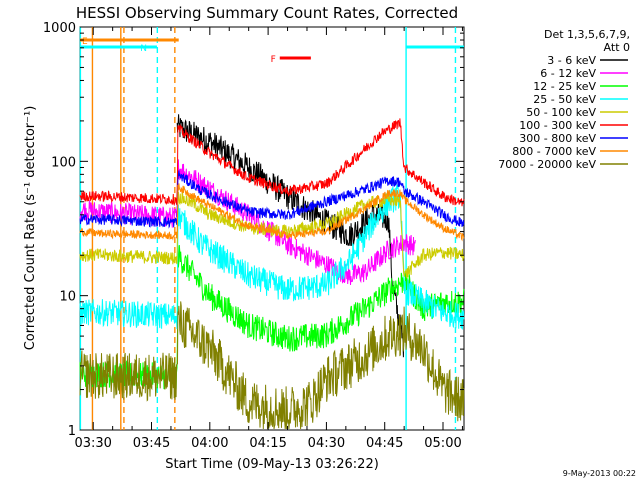  I want to click on annotation-label-3: F, so click(273, 60).